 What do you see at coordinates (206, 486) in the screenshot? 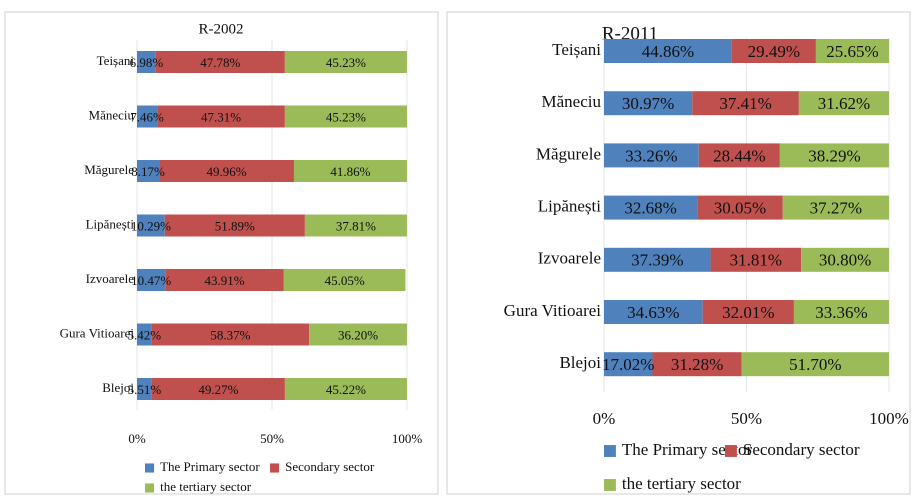
I see `legend-label: the tertiary sector` at bounding box center [206, 486].